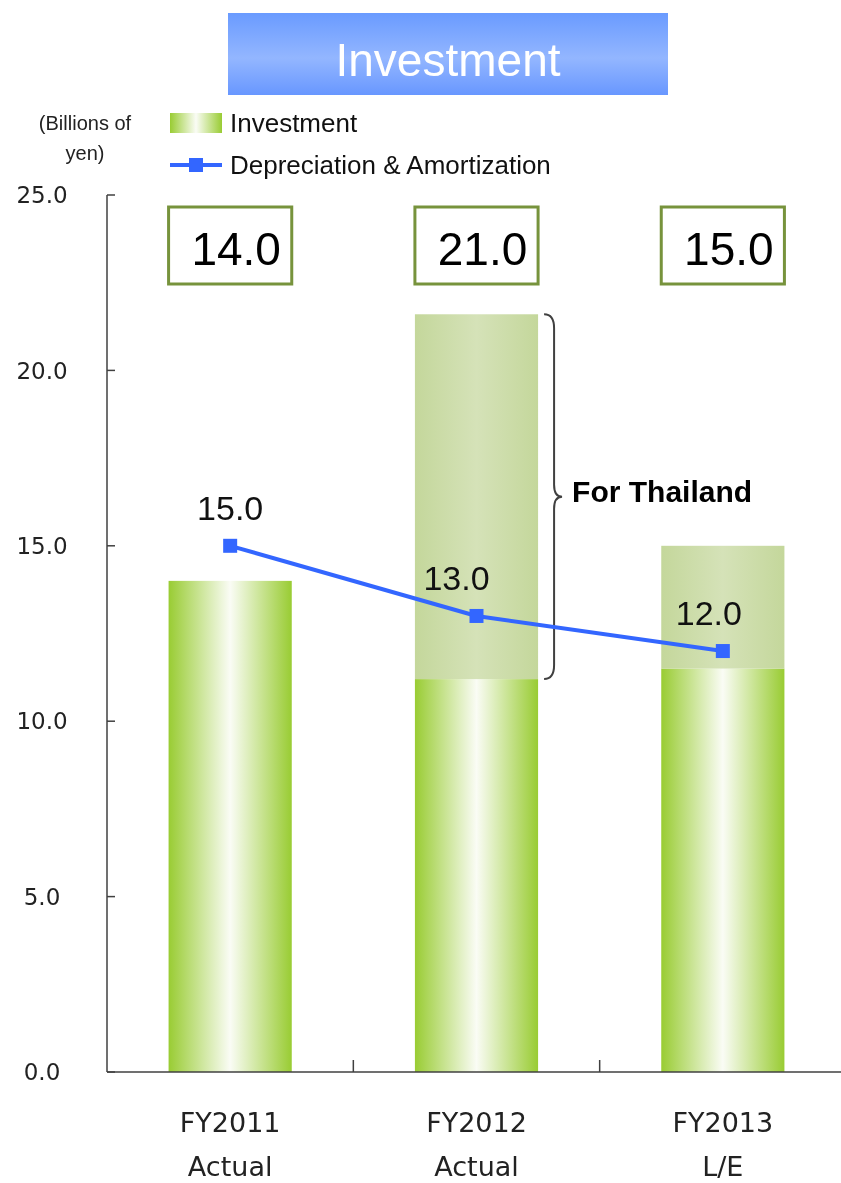  Describe the element at coordinates (42, 370) in the screenshot. I see `y-tick-label: 20.0` at that location.